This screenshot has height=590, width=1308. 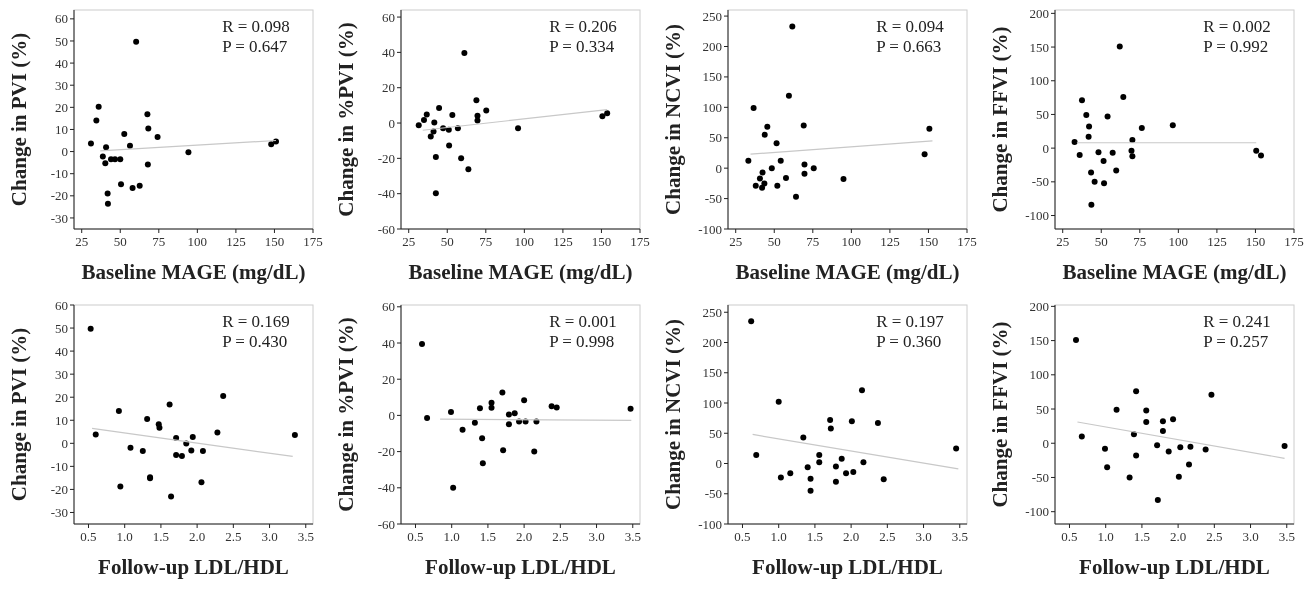 What do you see at coordinates (61, 374) in the screenshot?
I see `y-tick-label: 30` at bounding box center [61, 374].